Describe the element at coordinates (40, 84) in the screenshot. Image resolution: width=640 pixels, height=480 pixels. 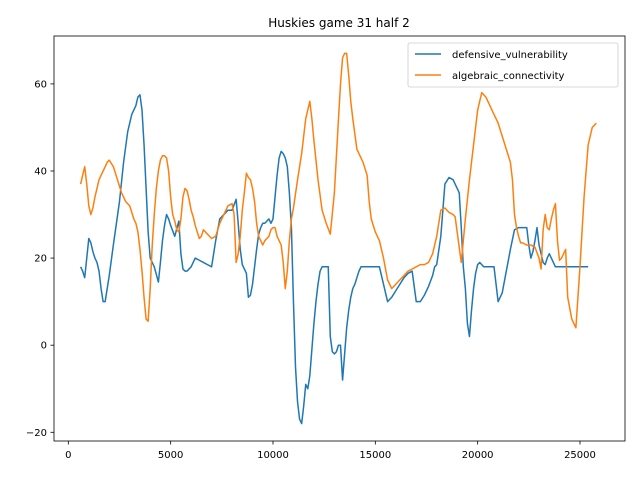
I see `y-tick-label: 60` at that location.